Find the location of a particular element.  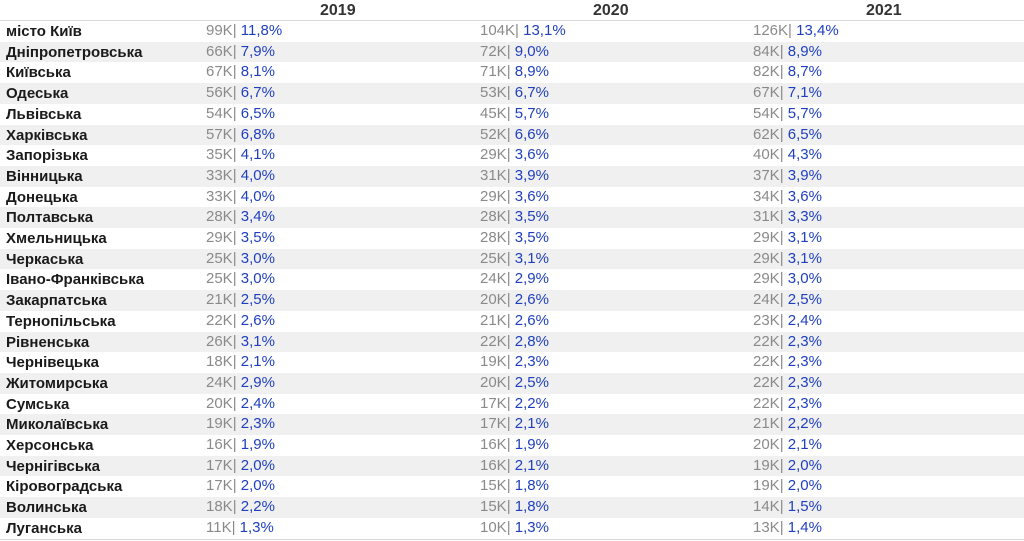

table-cell-2021: 20K| 2,1% is located at coordinates (787, 444).